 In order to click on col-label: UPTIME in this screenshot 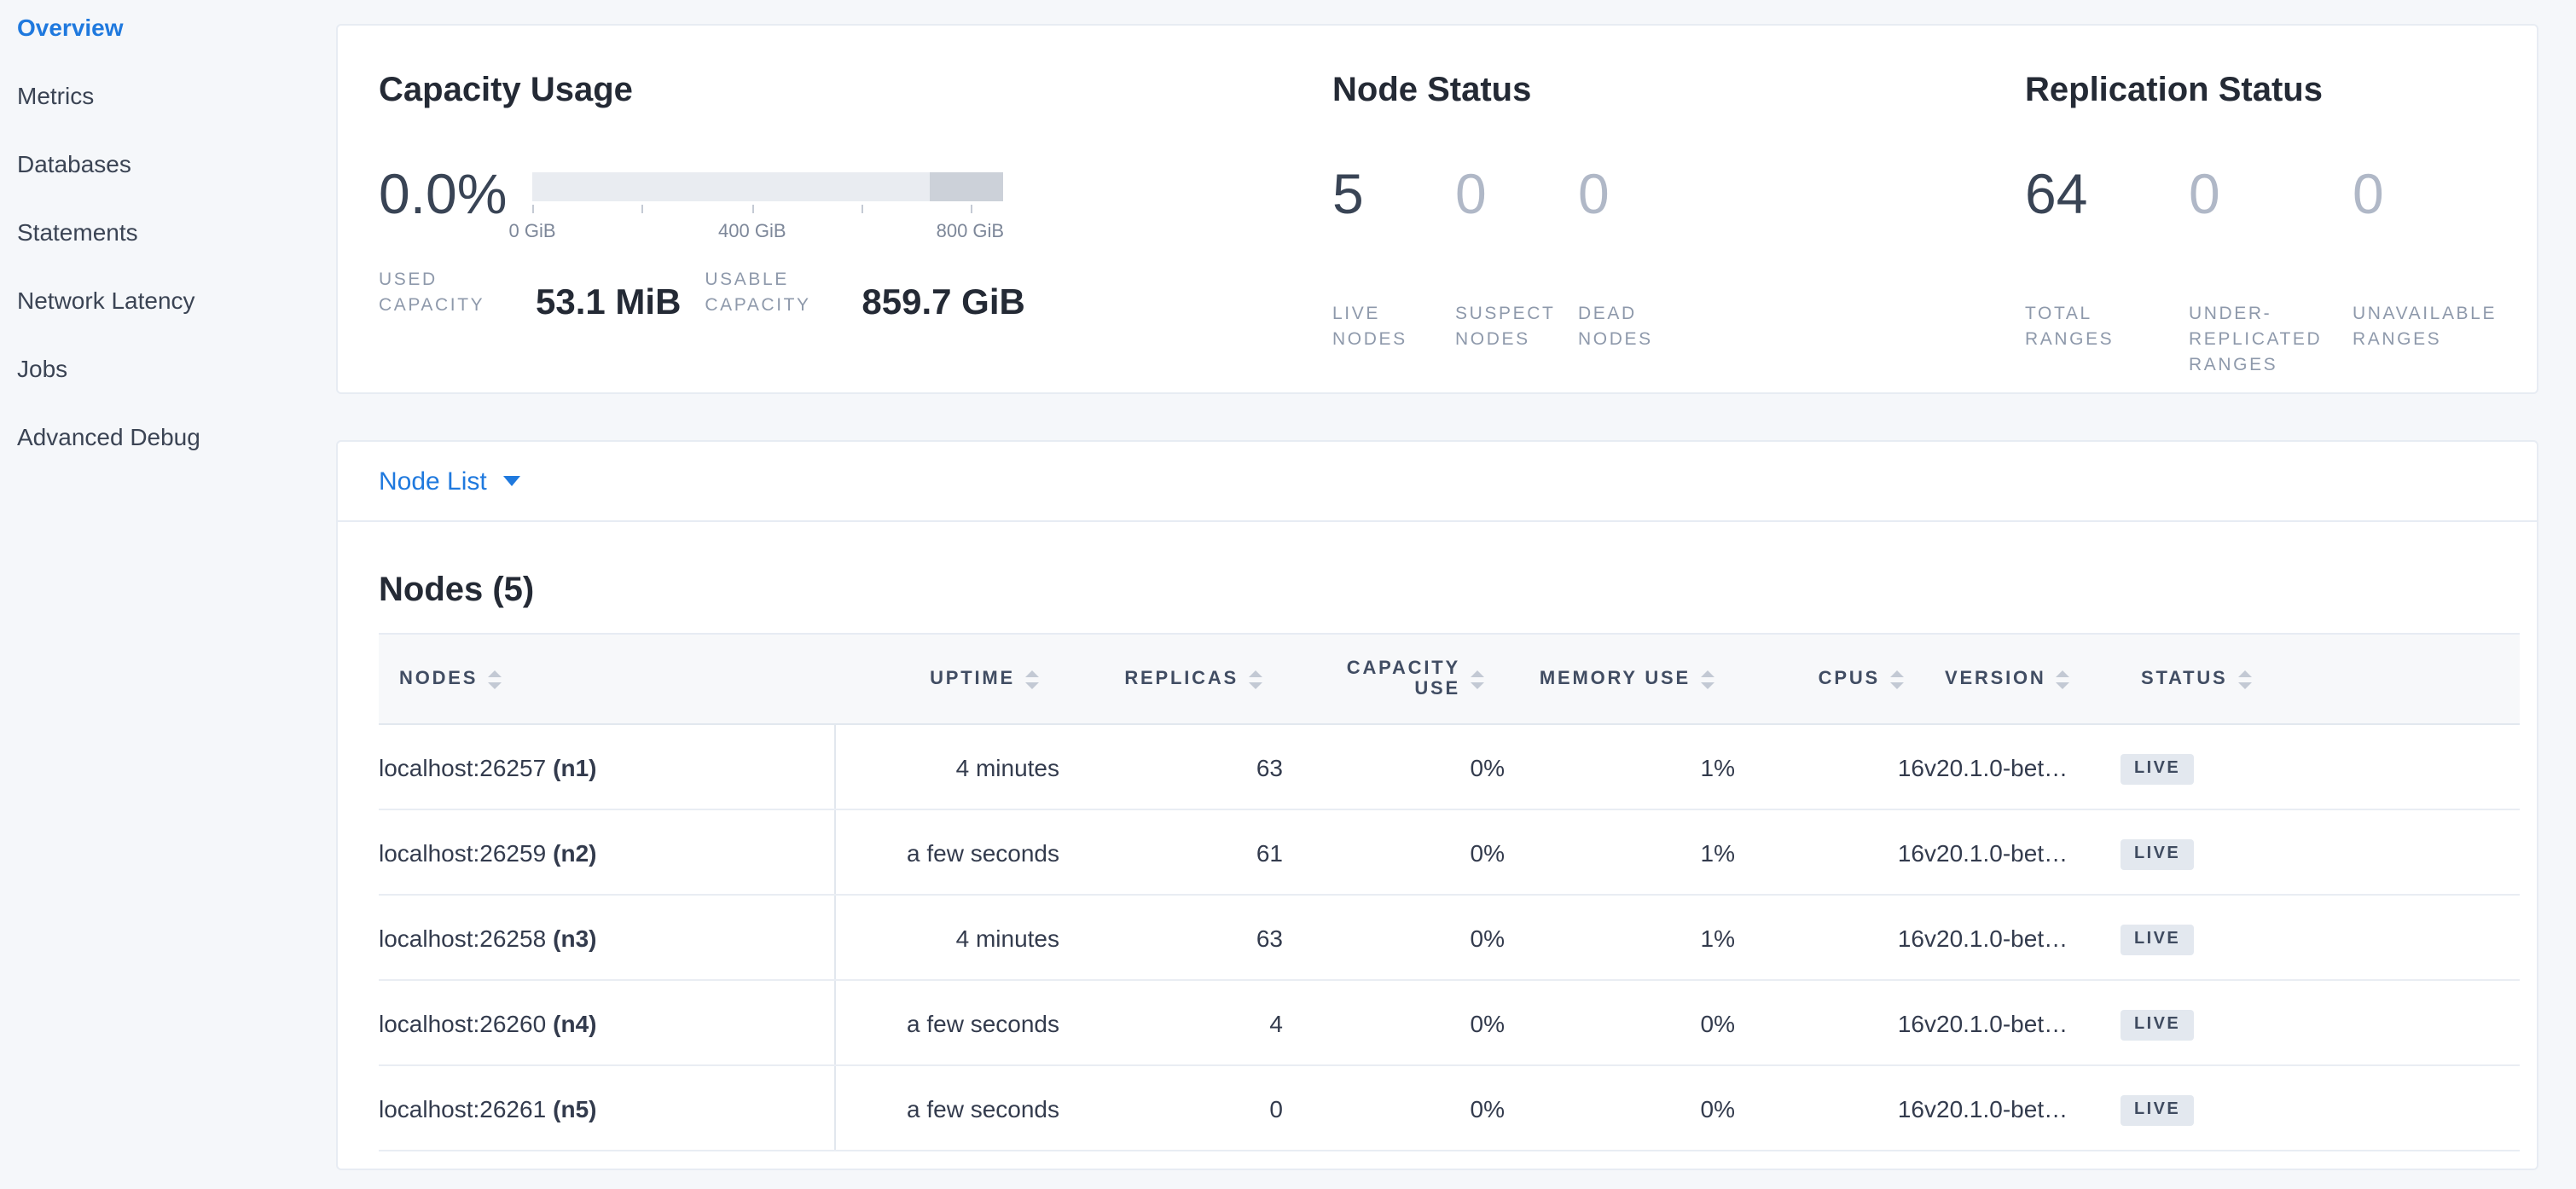, I will do `click(972, 679)`.